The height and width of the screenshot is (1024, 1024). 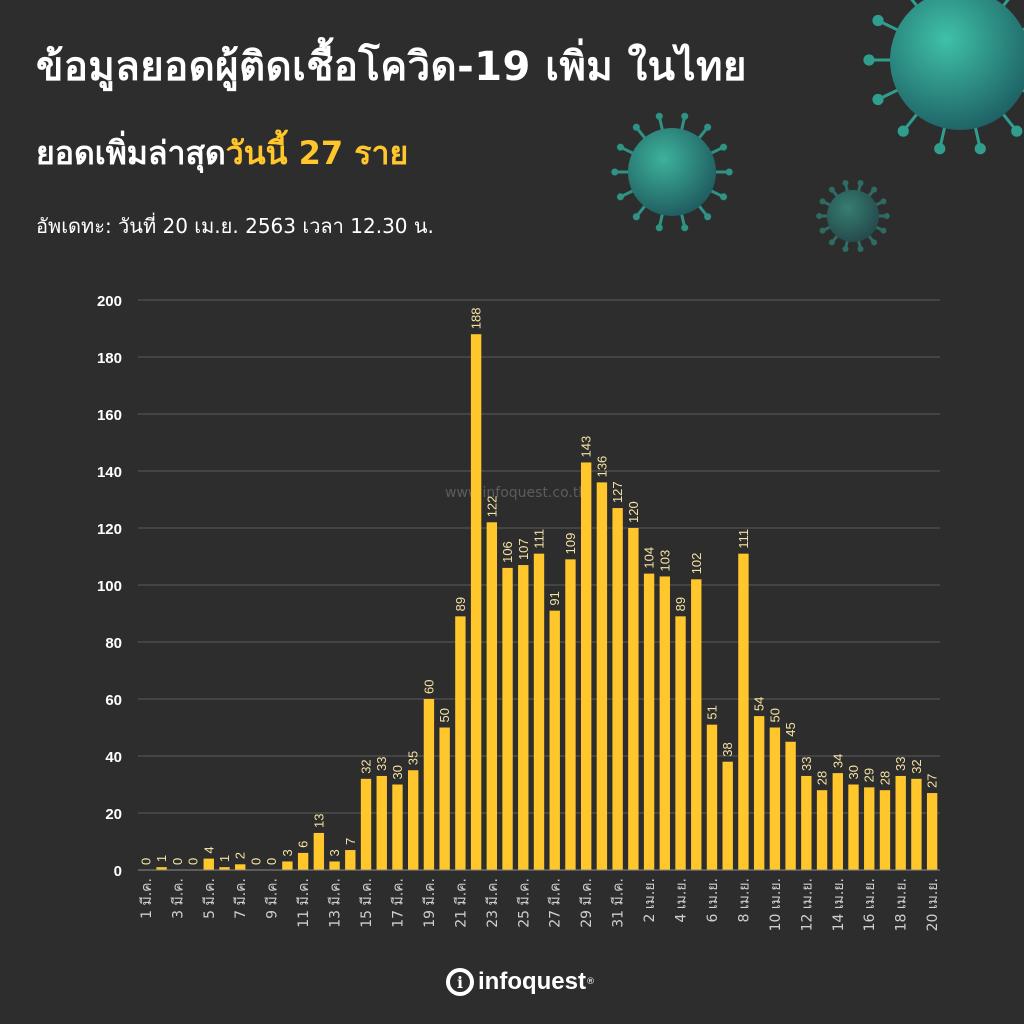 What do you see at coordinates (131, 153) in the screenshot?
I see `subtitle-lead: ยอดเพิ่มล่าสุด` at bounding box center [131, 153].